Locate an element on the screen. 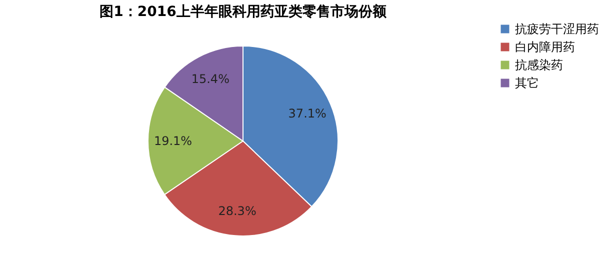  data-label: 37.1% is located at coordinates (307, 113).